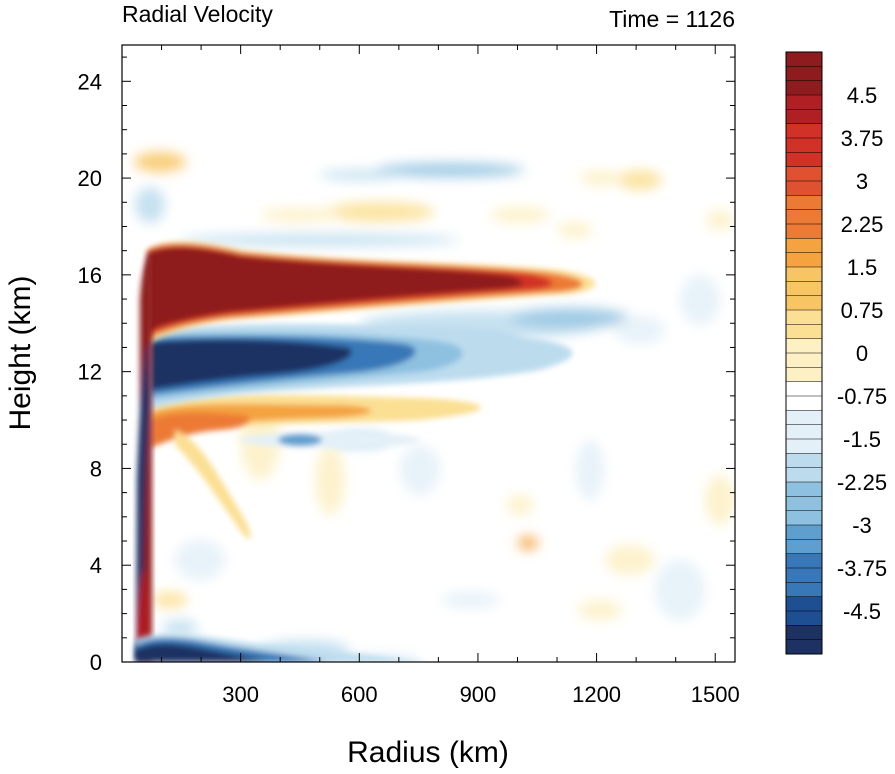 This screenshot has height=774, width=895. I want to click on y-tick-label: 24, so click(90, 81).